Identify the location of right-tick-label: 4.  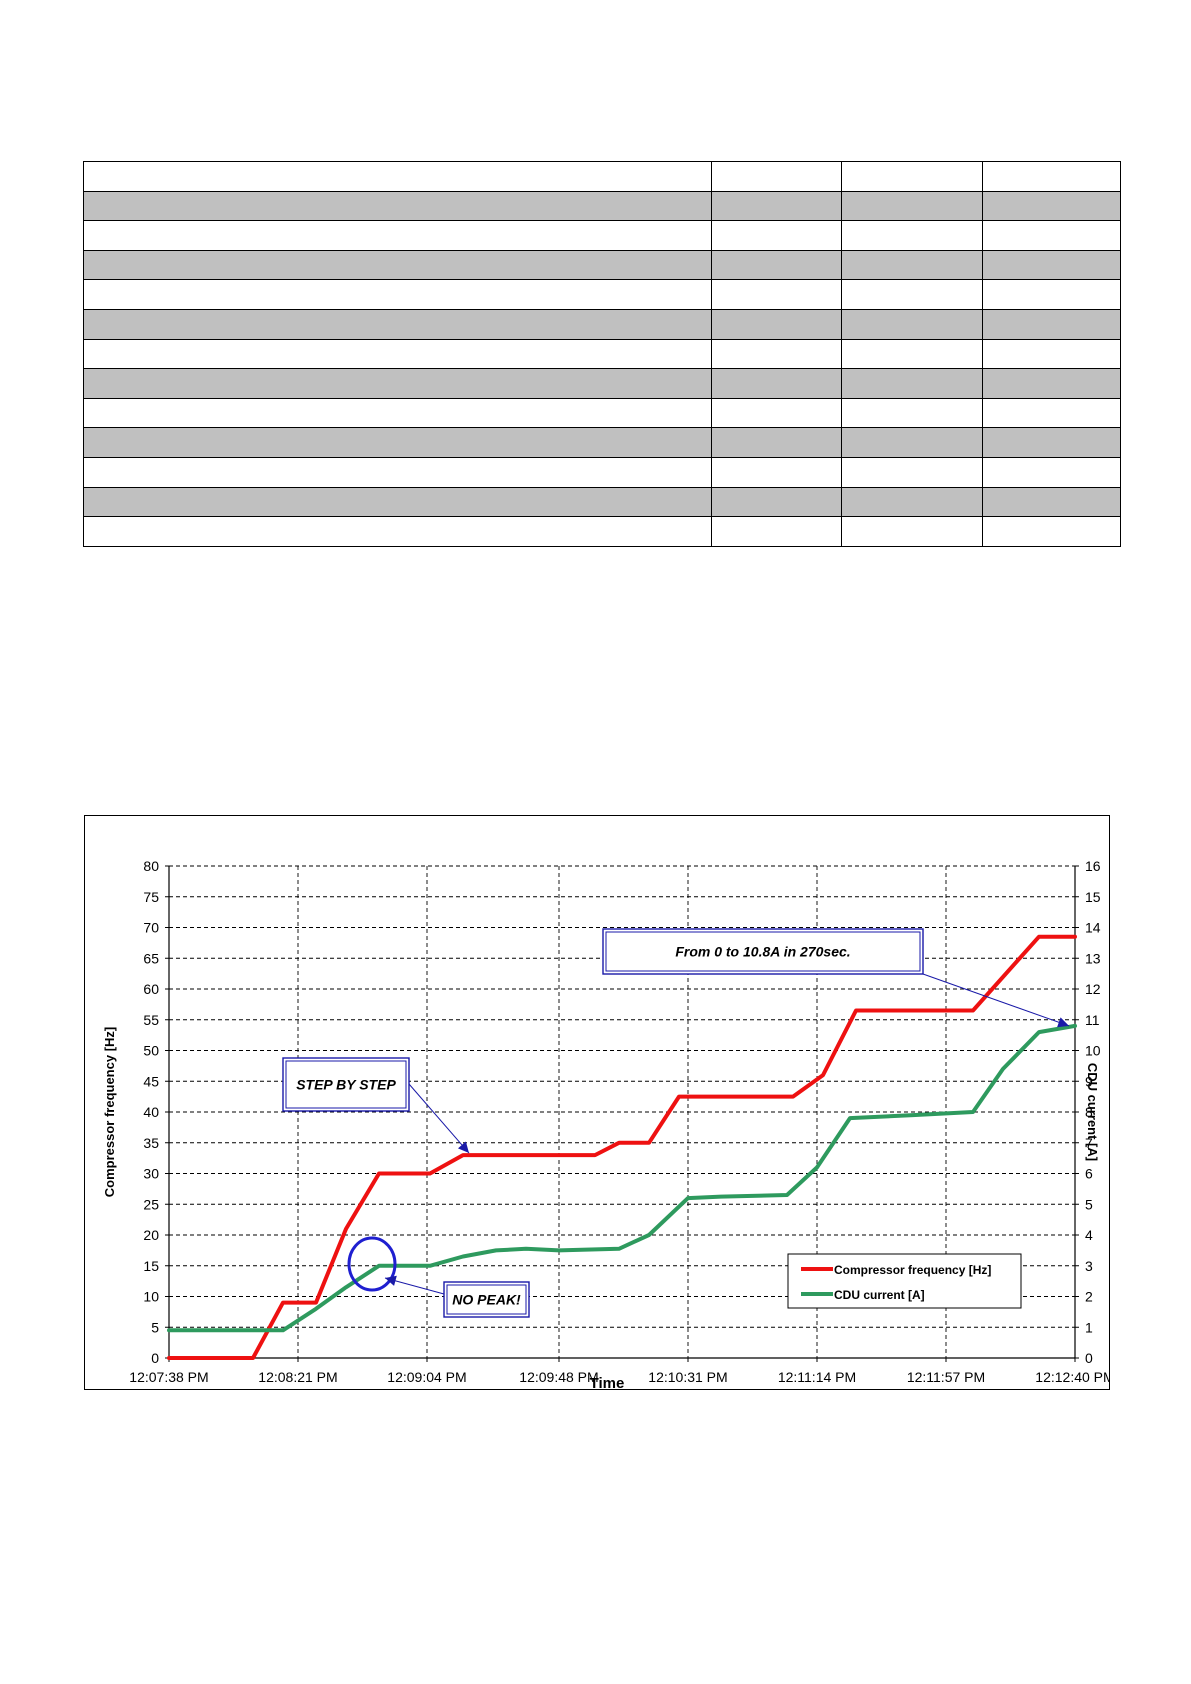
(1089, 1235).